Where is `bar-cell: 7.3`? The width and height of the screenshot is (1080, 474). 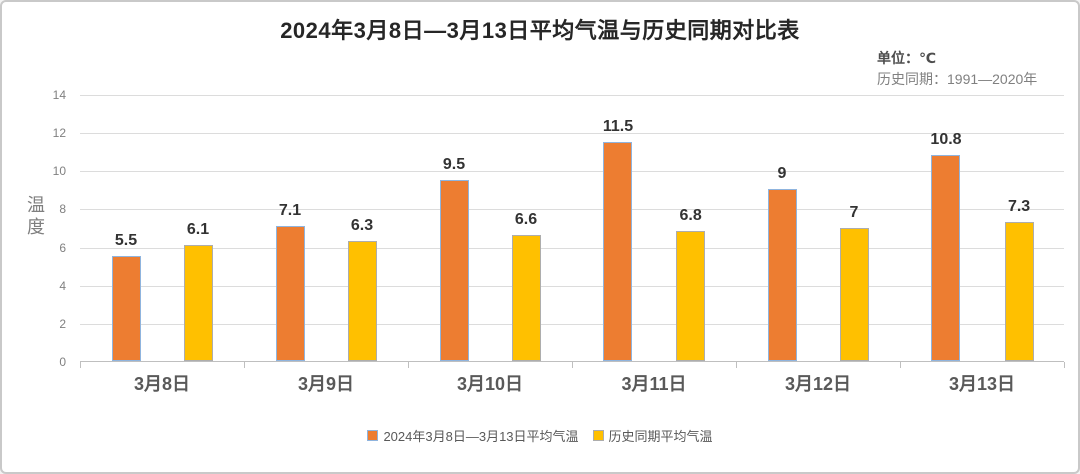
bar-cell: 7.3 is located at coordinates (1019, 279).